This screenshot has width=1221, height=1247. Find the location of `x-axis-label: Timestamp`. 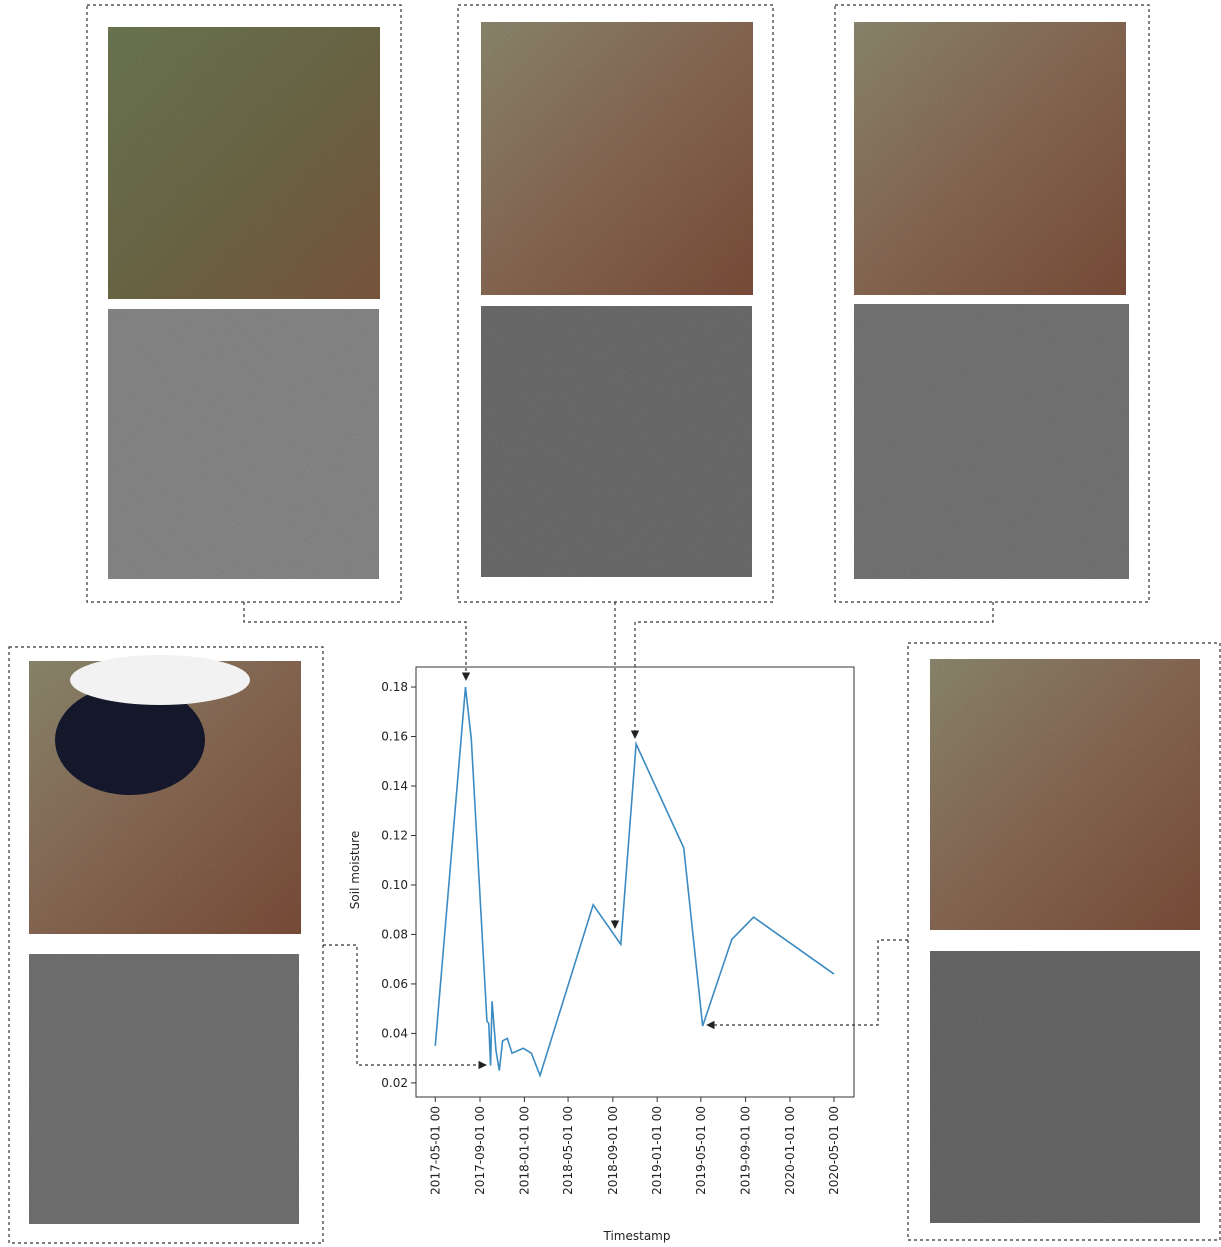

x-axis-label: Timestamp is located at coordinates (637, 1236).